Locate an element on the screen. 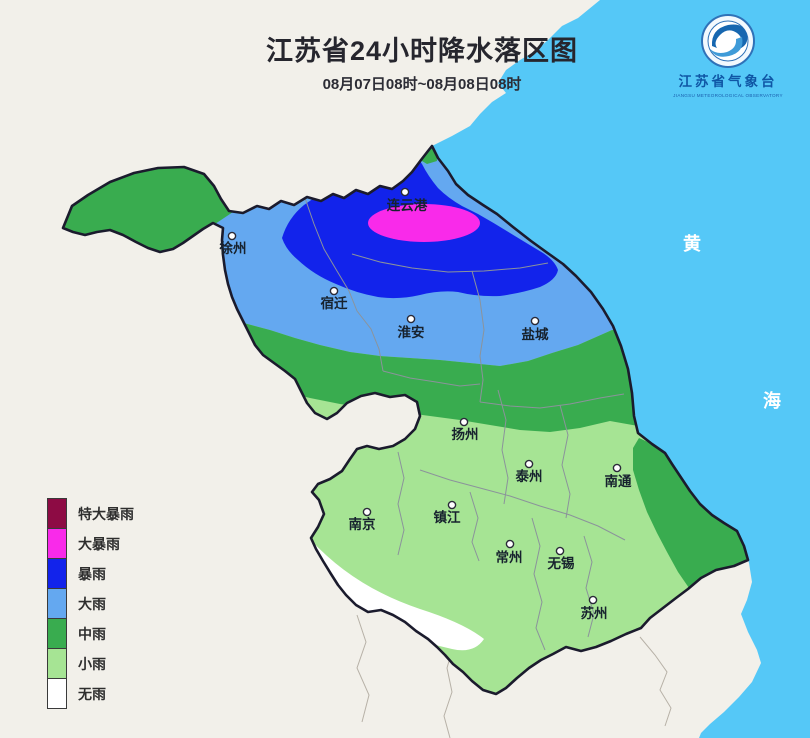 The image size is (810, 738). legend-label: 暴雨 is located at coordinates (92, 574).